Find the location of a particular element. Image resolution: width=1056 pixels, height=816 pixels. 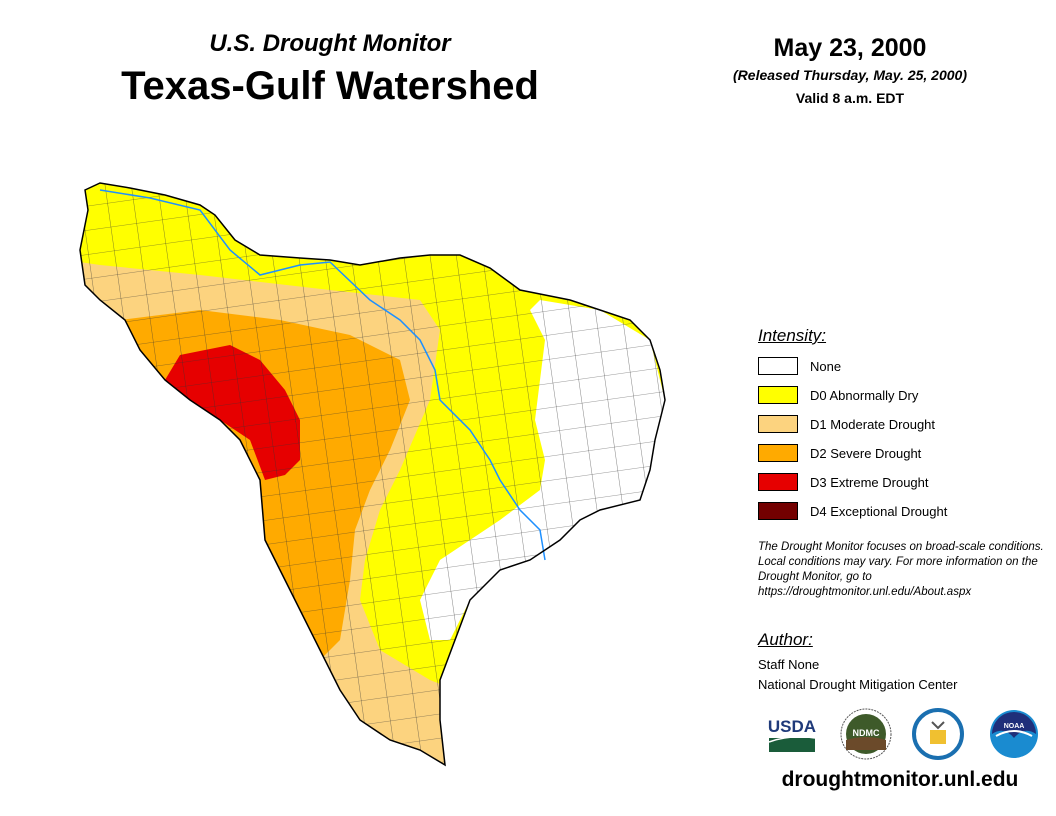

author-org: National Drought Mitigation Center is located at coordinates (858, 684).